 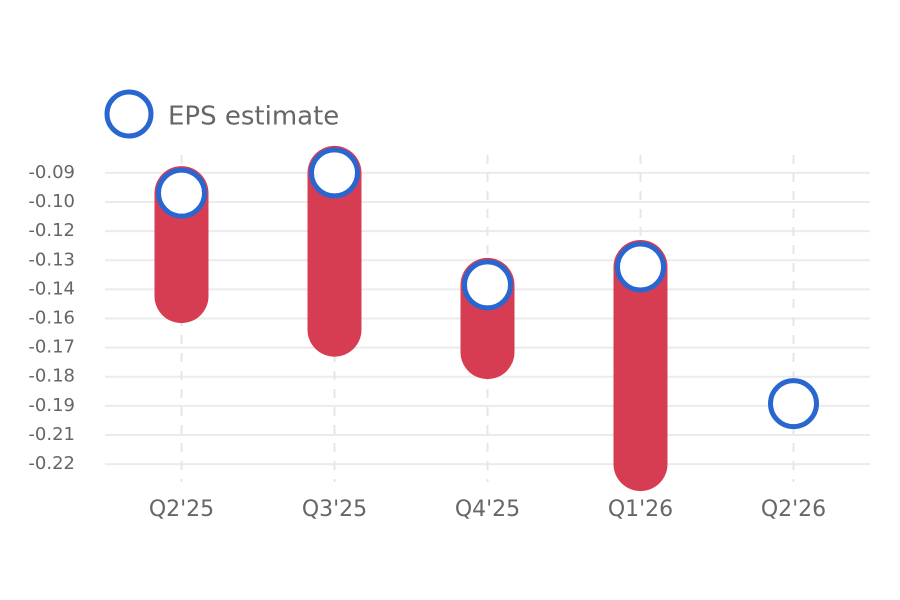 What do you see at coordinates (487, 509) in the screenshot?
I see `x-tick-label: Q4'25` at bounding box center [487, 509].